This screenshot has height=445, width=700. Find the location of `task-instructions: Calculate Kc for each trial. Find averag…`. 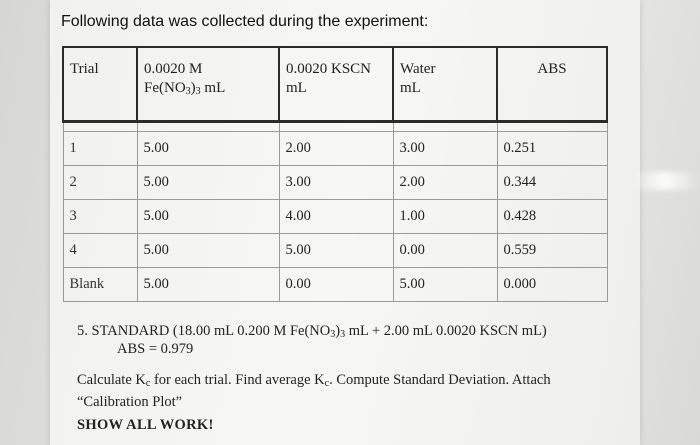

task-instructions: Calculate Kc for each trial. Find averag… is located at coordinates (314, 391).